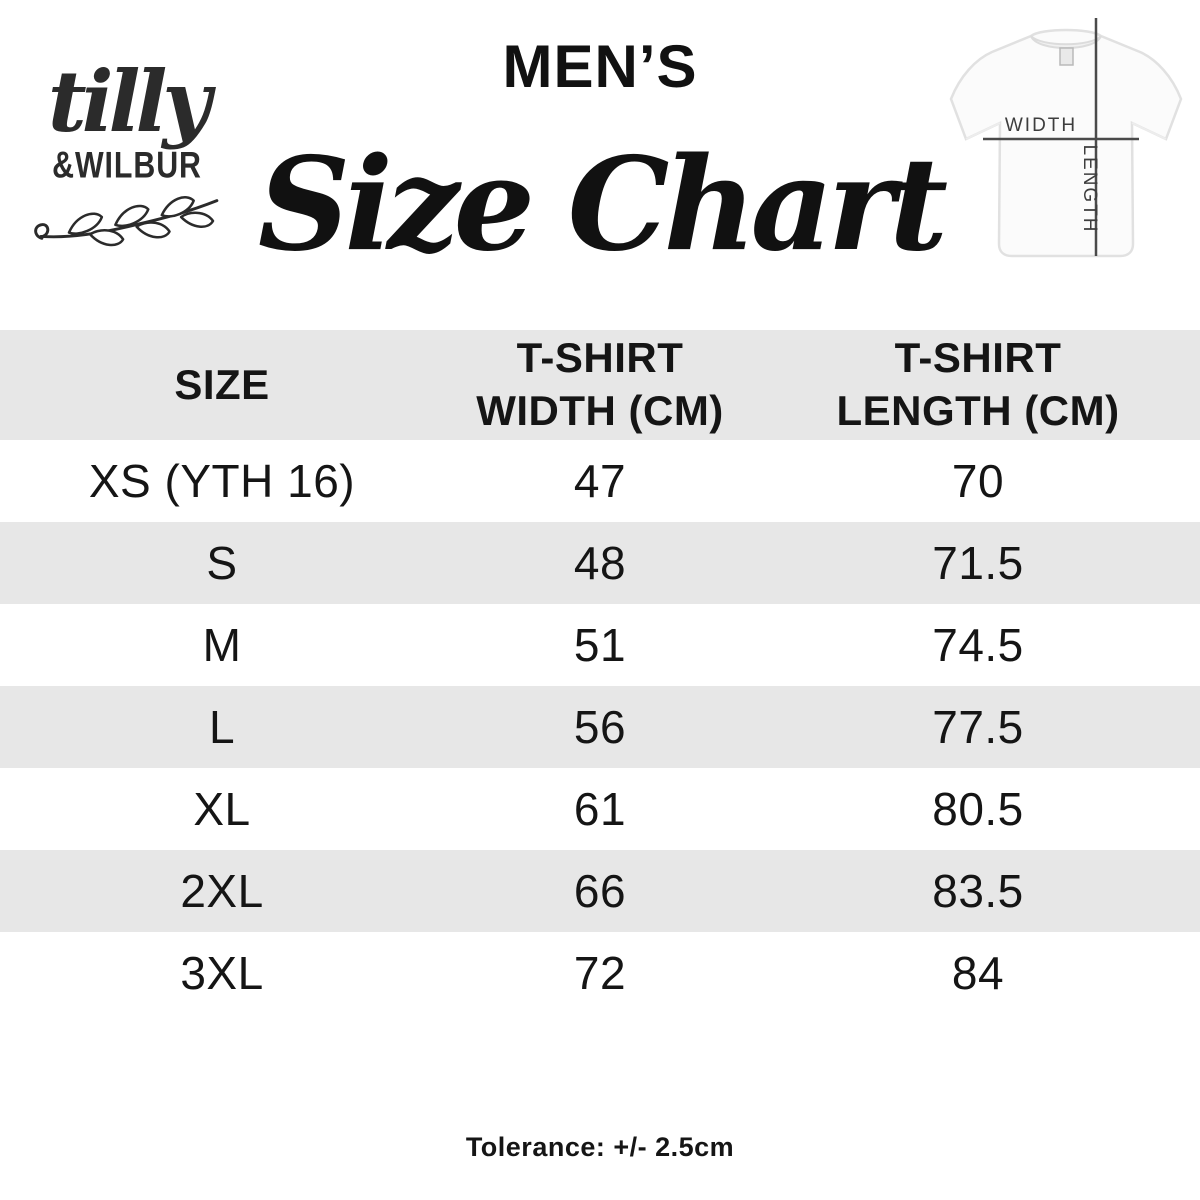 The width and height of the screenshot is (1200, 1200). Describe the element at coordinates (978, 563) in the screenshot. I see `cell-length: 71.5` at that location.